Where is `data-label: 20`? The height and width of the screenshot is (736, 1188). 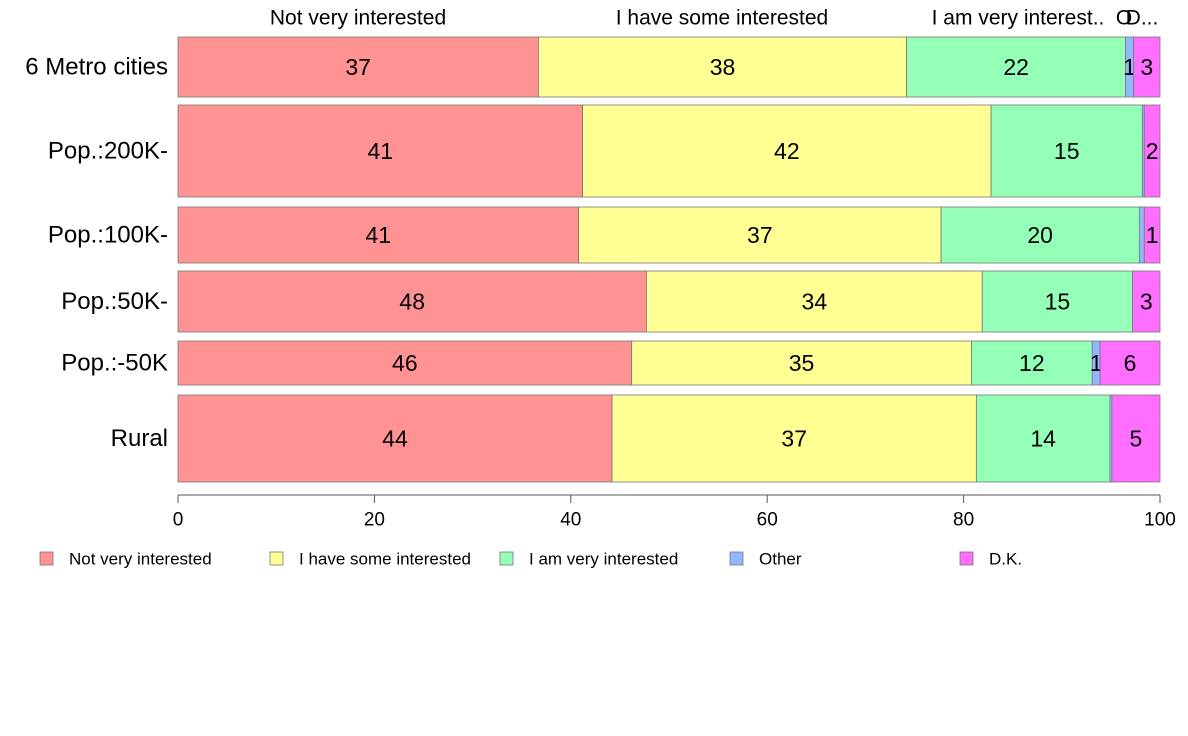
data-label: 20 is located at coordinates (1040, 235).